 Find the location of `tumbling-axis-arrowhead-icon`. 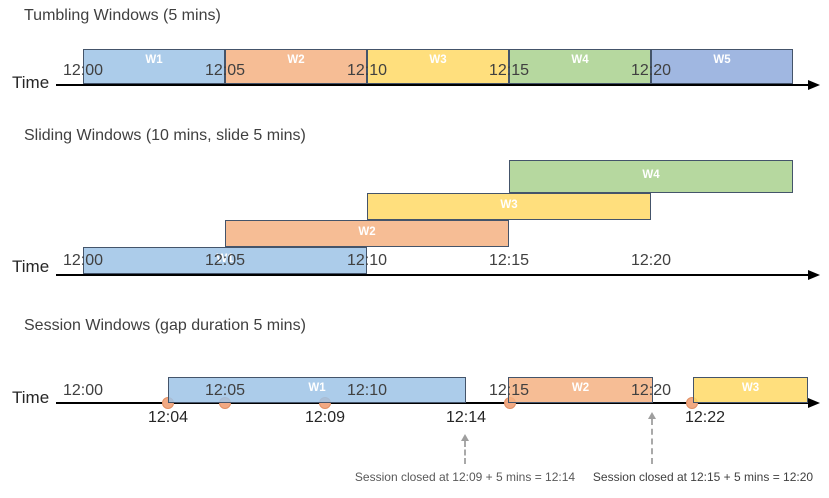

tumbling-axis-arrowhead-icon is located at coordinates (814, 85).